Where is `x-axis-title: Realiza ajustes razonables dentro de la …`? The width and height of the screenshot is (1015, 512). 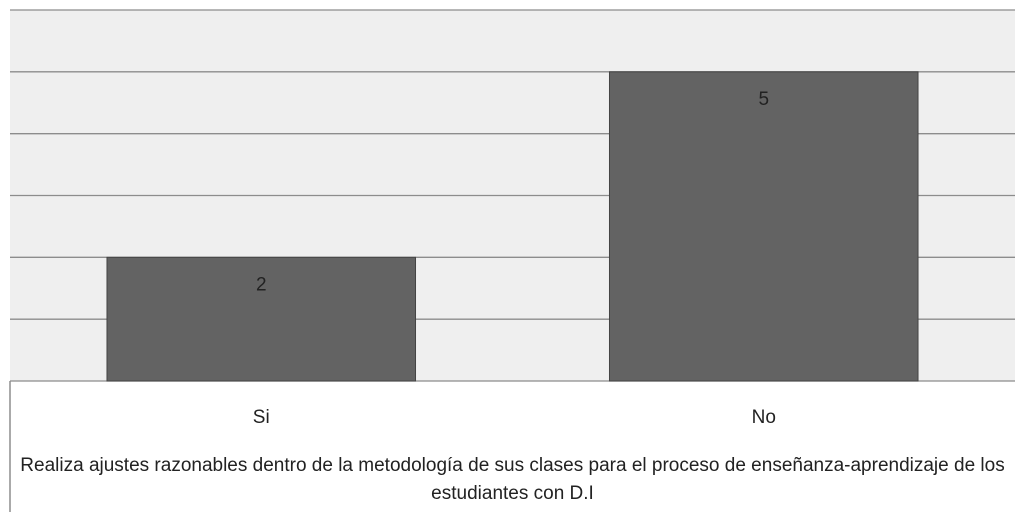
x-axis-title: Realiza ajustes razonables dentro de la … is located at coordinates (512, 479).